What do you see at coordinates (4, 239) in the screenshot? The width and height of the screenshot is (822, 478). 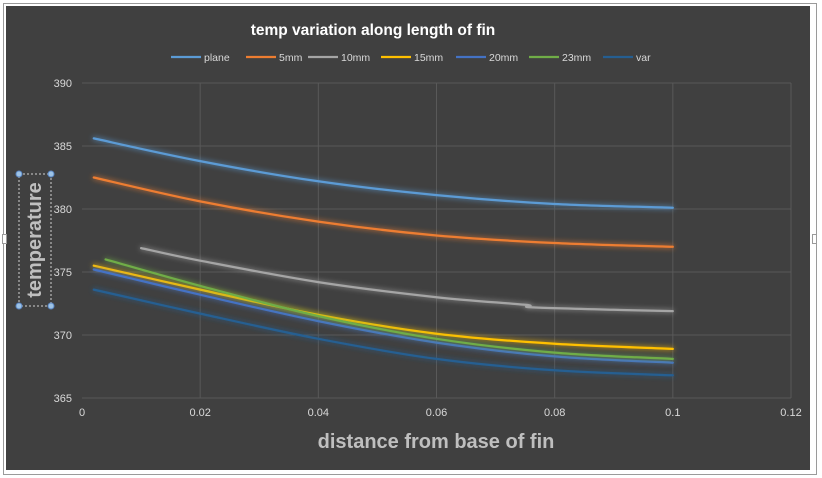 I see `frame-handle-left` at bounding box center [4, 239].